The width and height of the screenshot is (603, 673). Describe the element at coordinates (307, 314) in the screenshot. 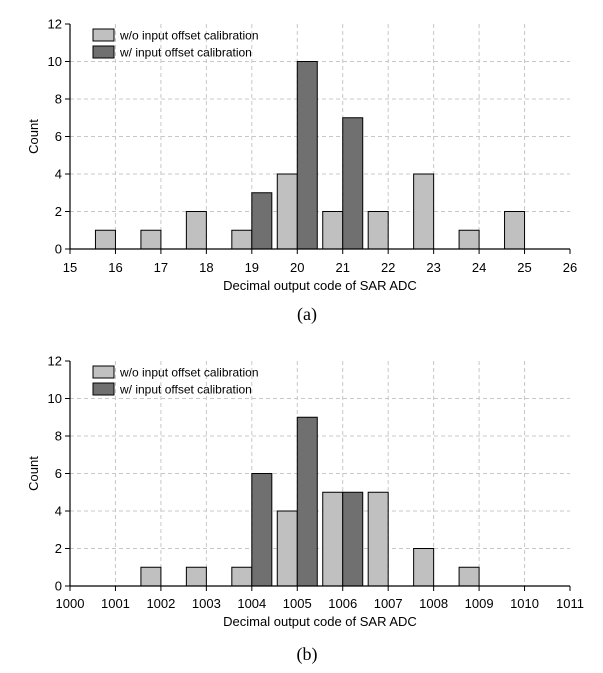

I see `figure-caption: (a)` at that location.